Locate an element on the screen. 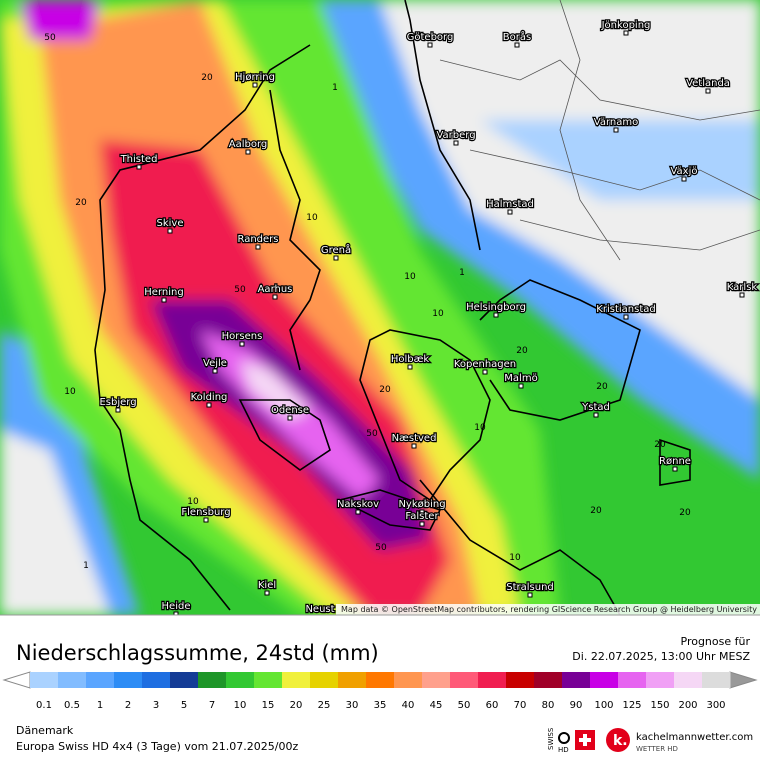 The width and height of the screenshot is (760, 760). city-label: Ystad is located at coordinates (595, 407).